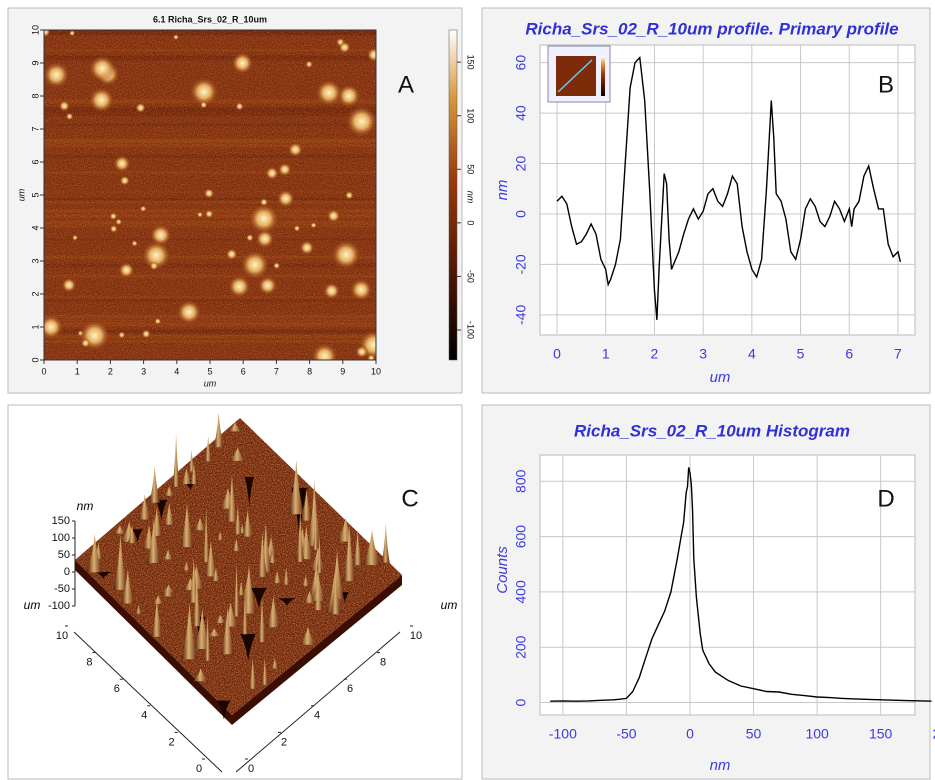  I want to click on panel-label: A, so click(406, 84).